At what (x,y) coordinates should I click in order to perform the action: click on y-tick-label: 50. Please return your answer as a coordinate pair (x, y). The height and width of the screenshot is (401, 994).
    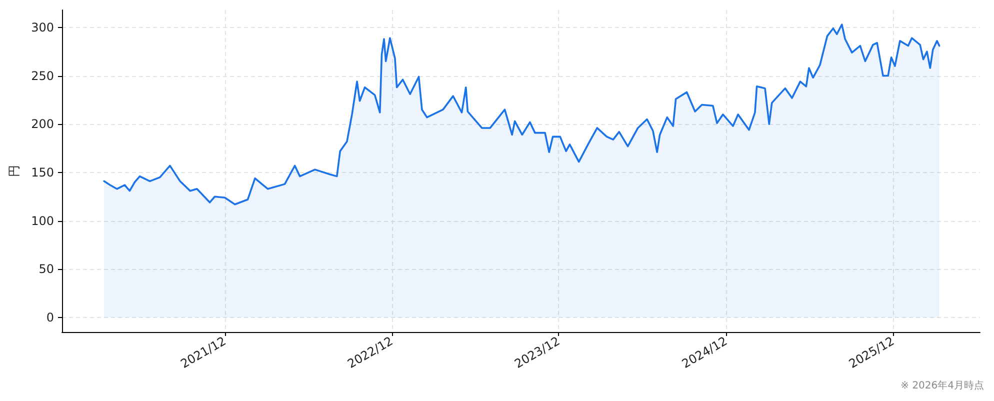
    Looking at the image, I should click on (46, 269).